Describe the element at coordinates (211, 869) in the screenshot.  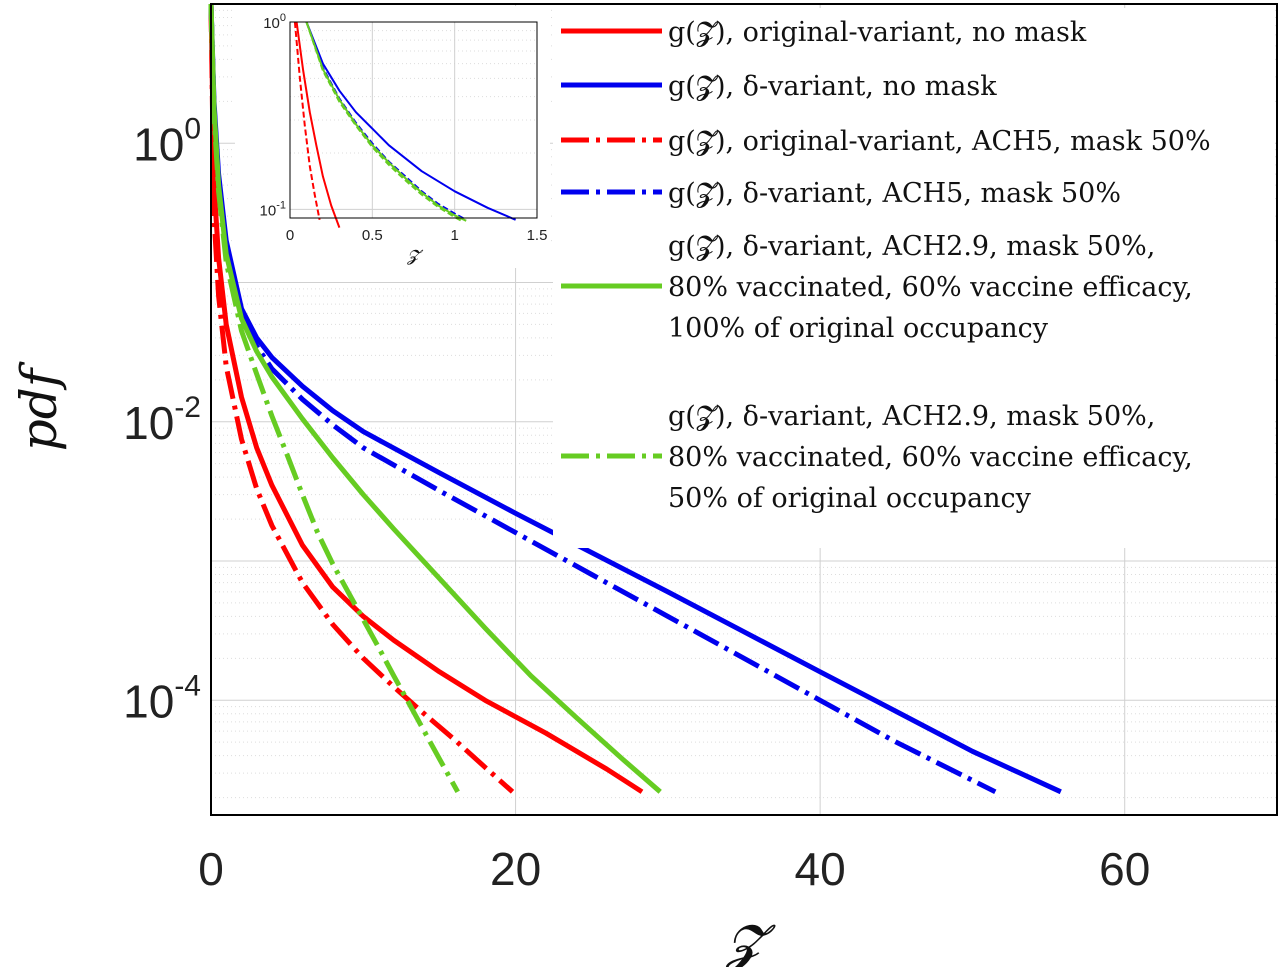
I see `main-x-tick-label: 0` at that location.